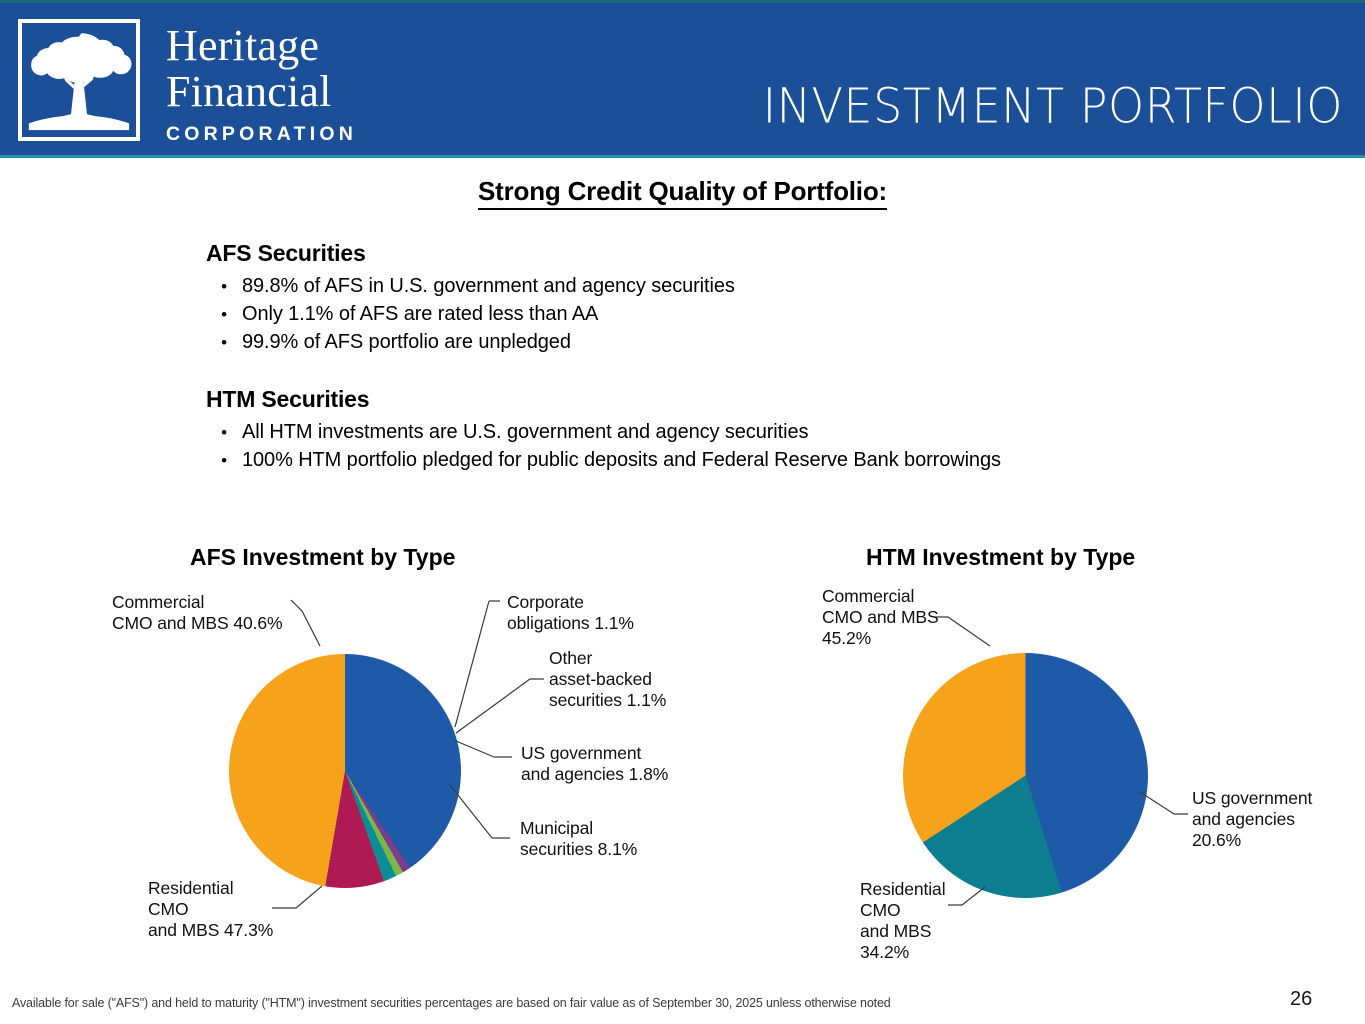 The height and width of the screenshot is (1024, 1365). What do you see at coordinates (211, 909) in the screenshot?
I see `afs-label-residential: Residential CMO and MBS 47.3%` at bounding box center [211, 909].